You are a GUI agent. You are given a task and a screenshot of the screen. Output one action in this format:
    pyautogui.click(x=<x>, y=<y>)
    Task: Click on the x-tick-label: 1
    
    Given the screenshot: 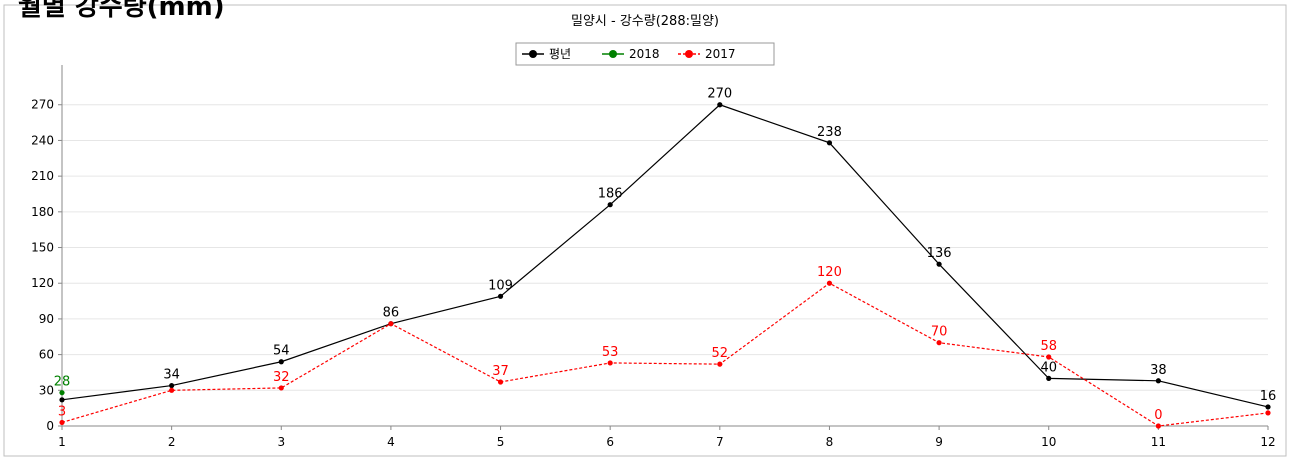 What is the action you would take?
    pyautogui.click(x=62, y=442)
    